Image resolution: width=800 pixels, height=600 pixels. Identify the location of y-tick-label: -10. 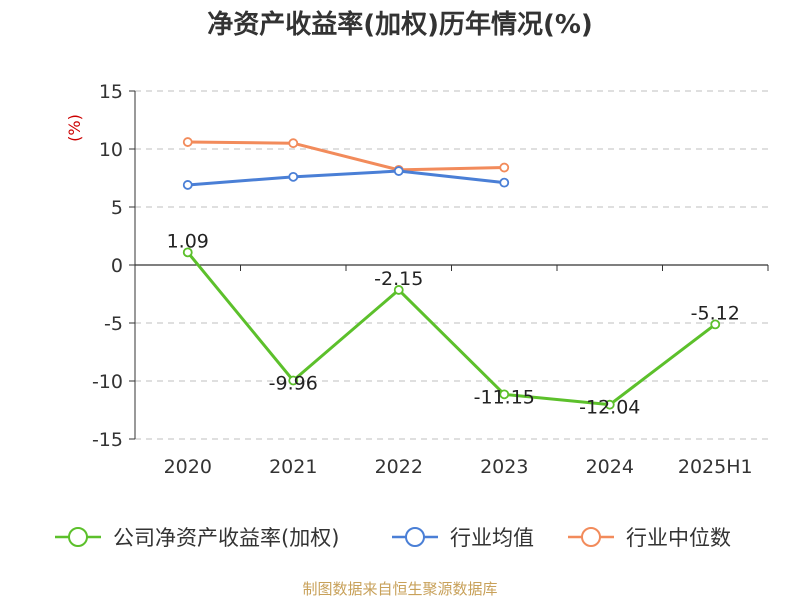
(107, 382).